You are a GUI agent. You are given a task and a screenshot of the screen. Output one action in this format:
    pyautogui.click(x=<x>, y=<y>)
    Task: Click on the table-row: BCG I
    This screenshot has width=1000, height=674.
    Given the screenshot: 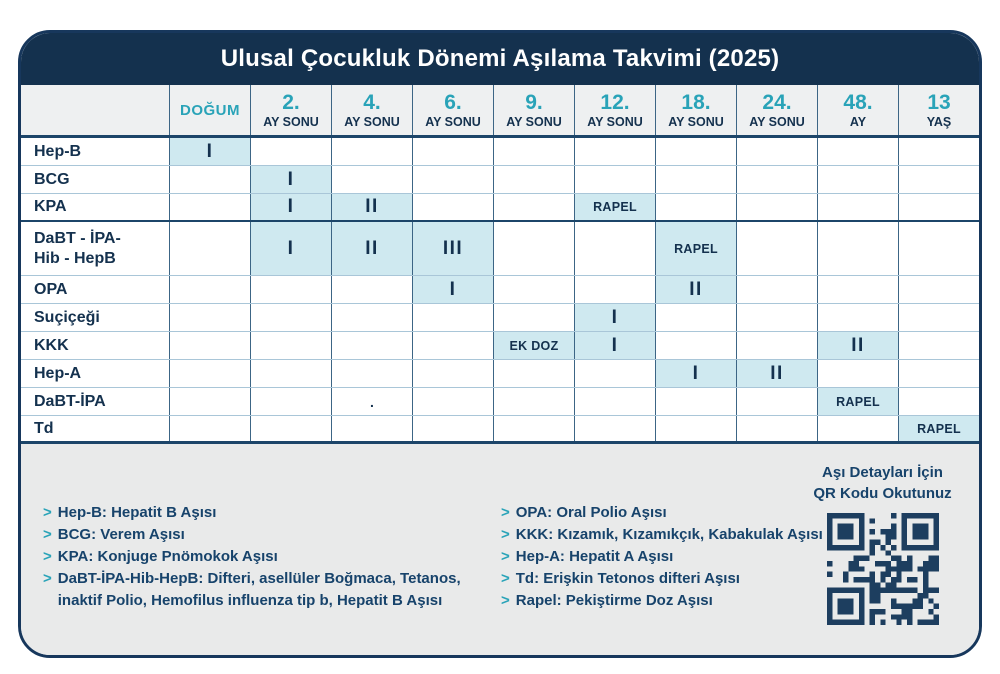 What is the action you would take?
    pyautogui.click(x=500, y=180)
    